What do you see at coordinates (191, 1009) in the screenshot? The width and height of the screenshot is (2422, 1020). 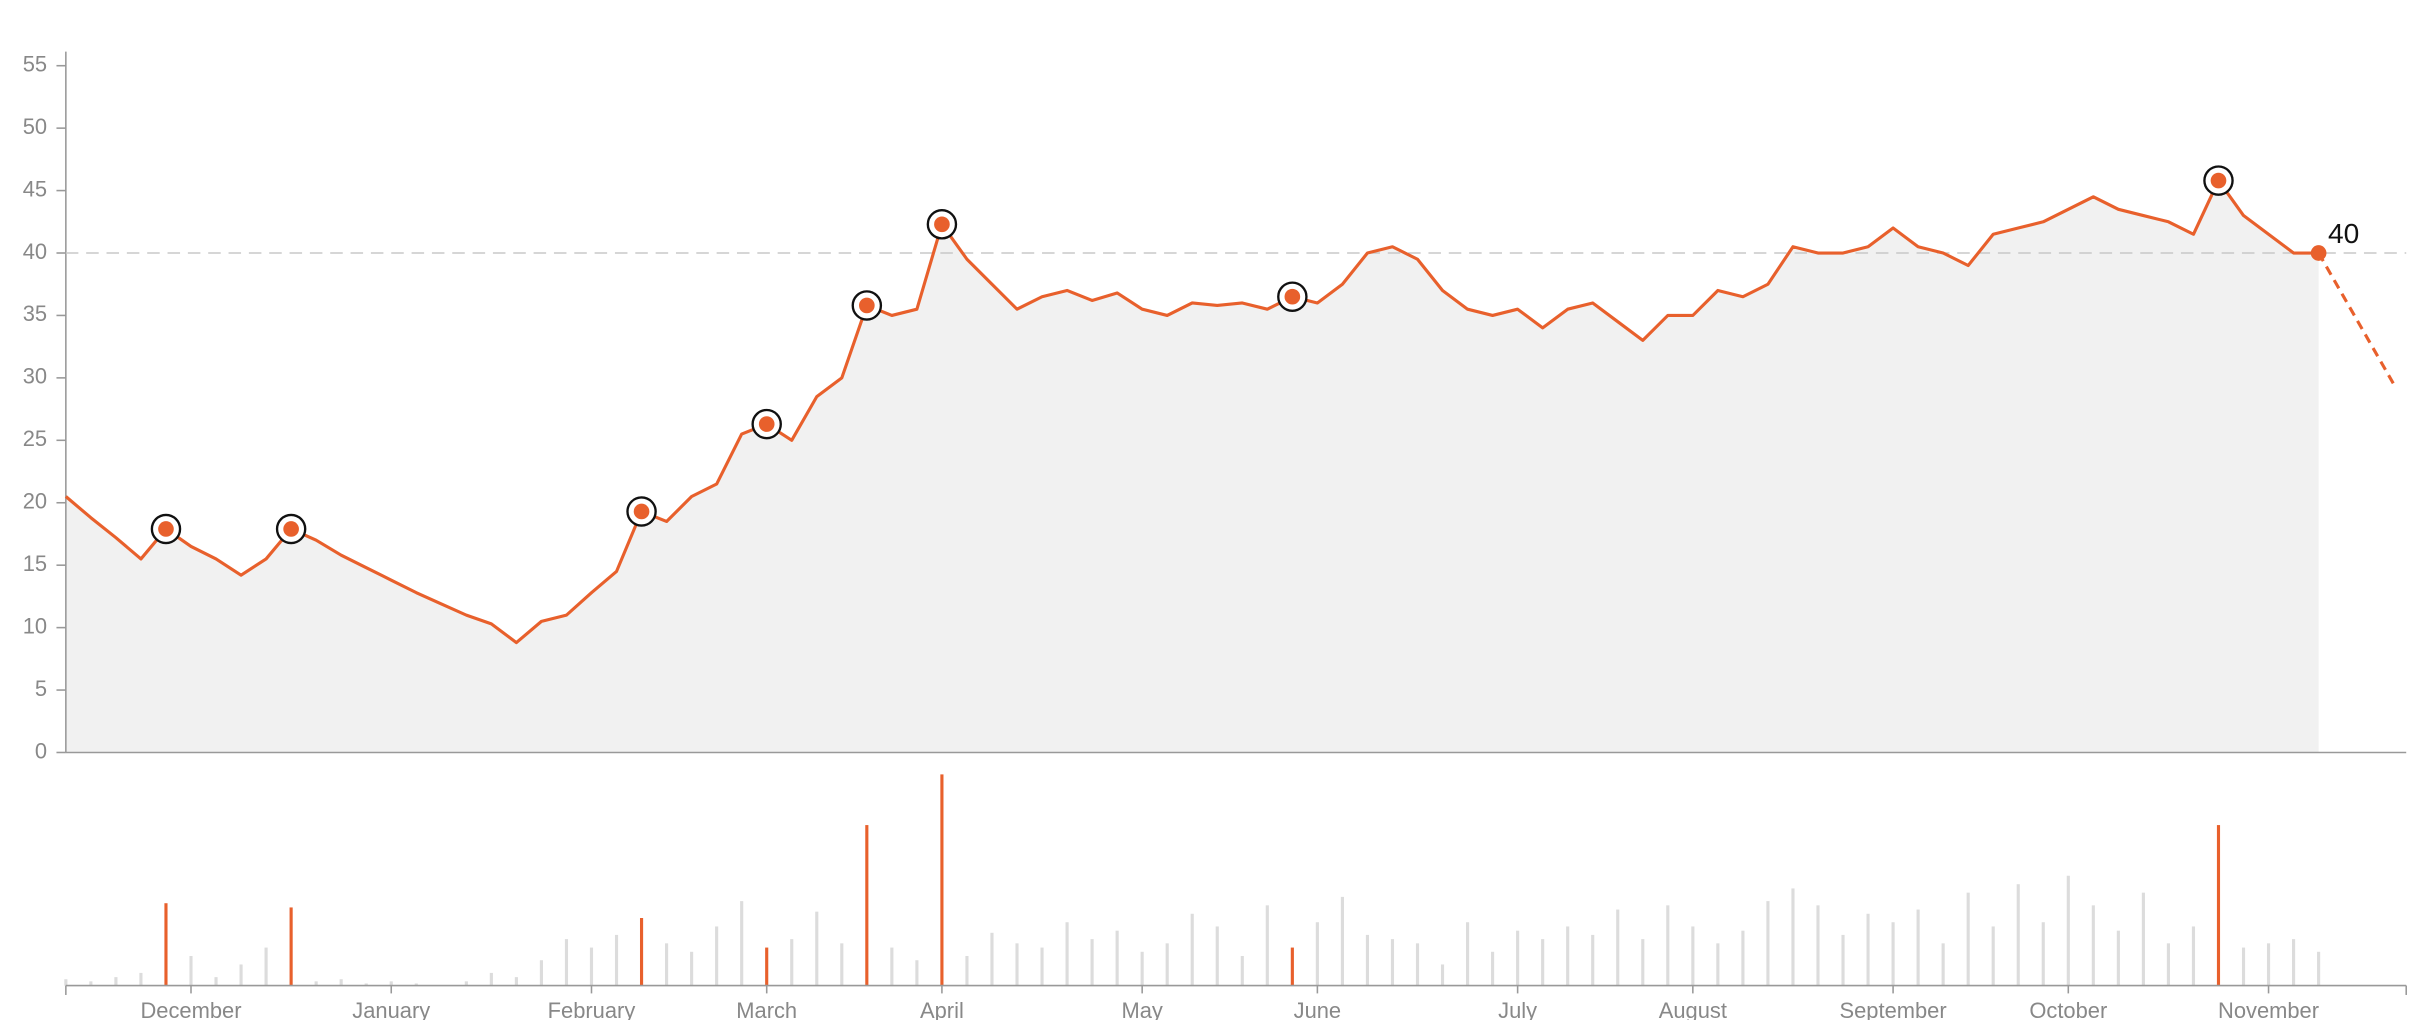 I see `x-tick-label: December` at bounding box center [191, 1009].